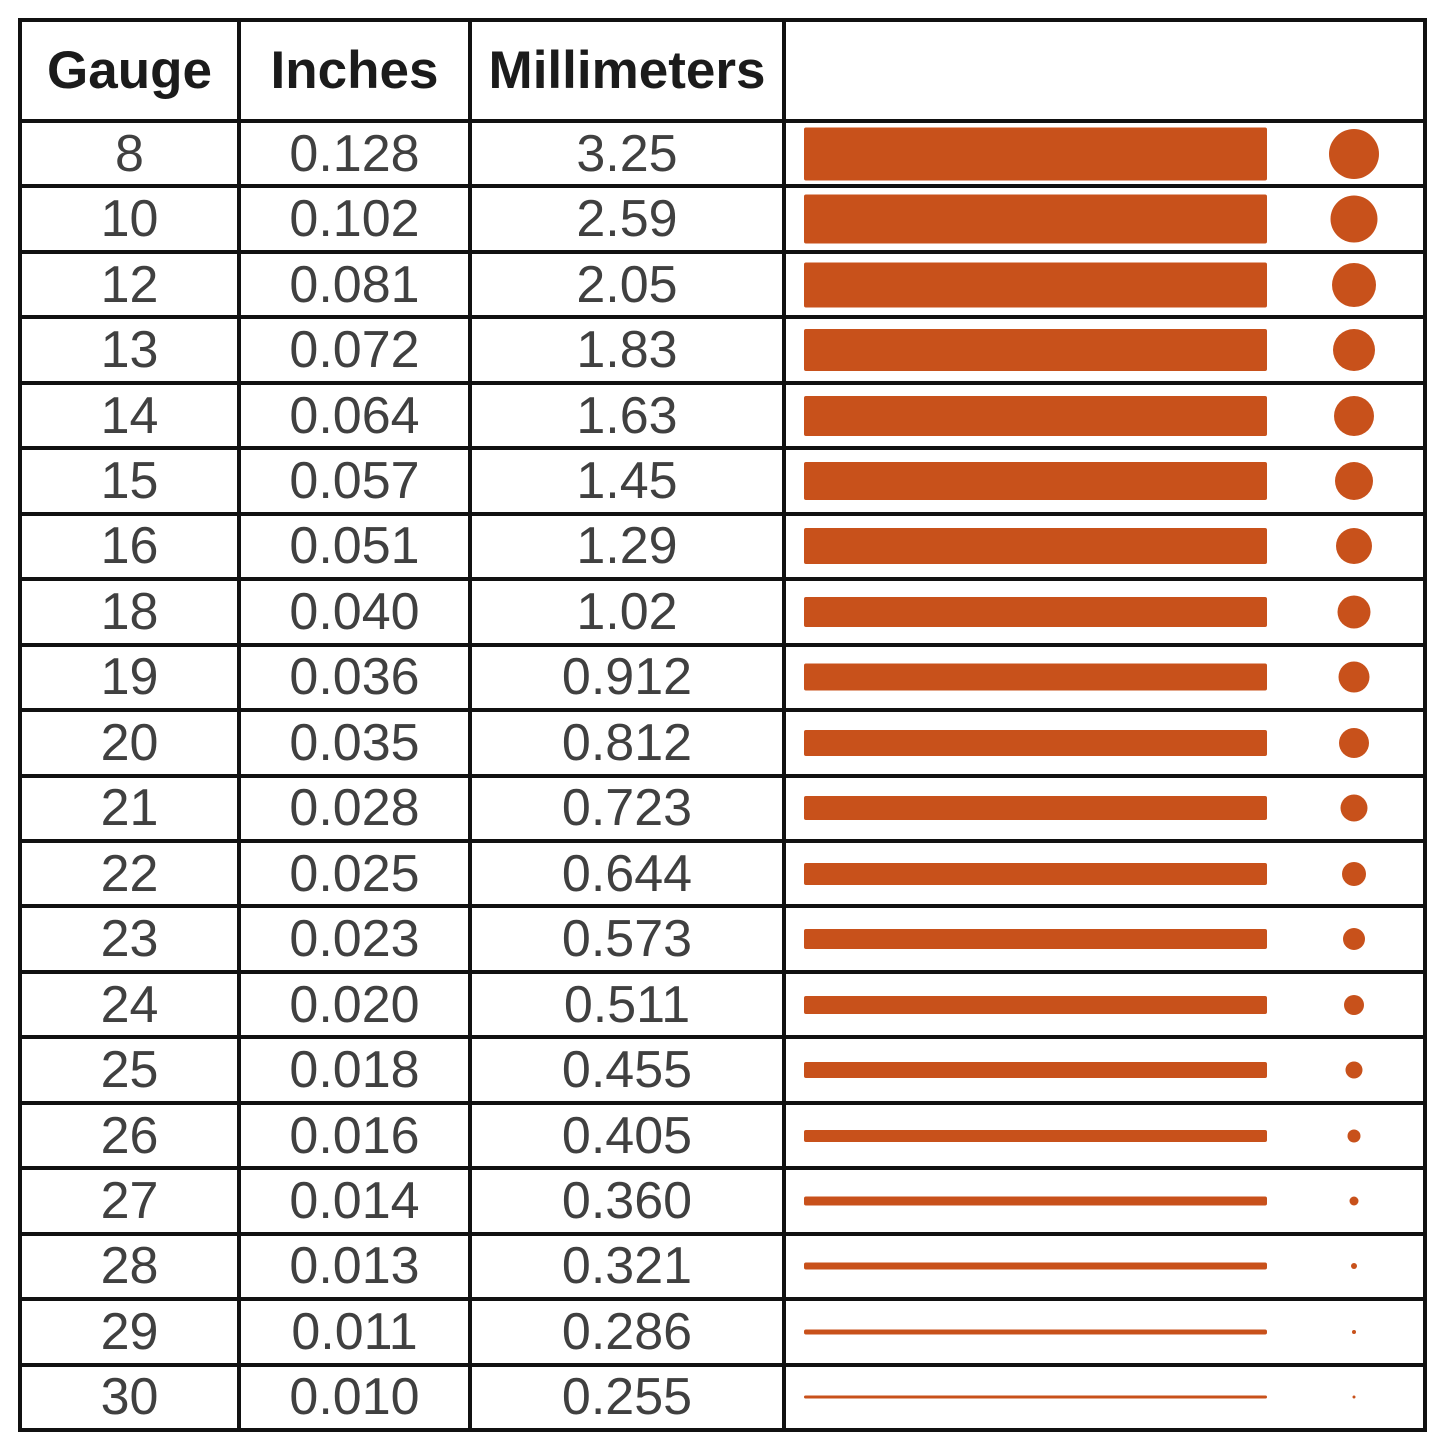 The height and width of the screenshot is (1445, 1445). I want to click on table-row: 20 0.035 0.812, so click(722, 745).